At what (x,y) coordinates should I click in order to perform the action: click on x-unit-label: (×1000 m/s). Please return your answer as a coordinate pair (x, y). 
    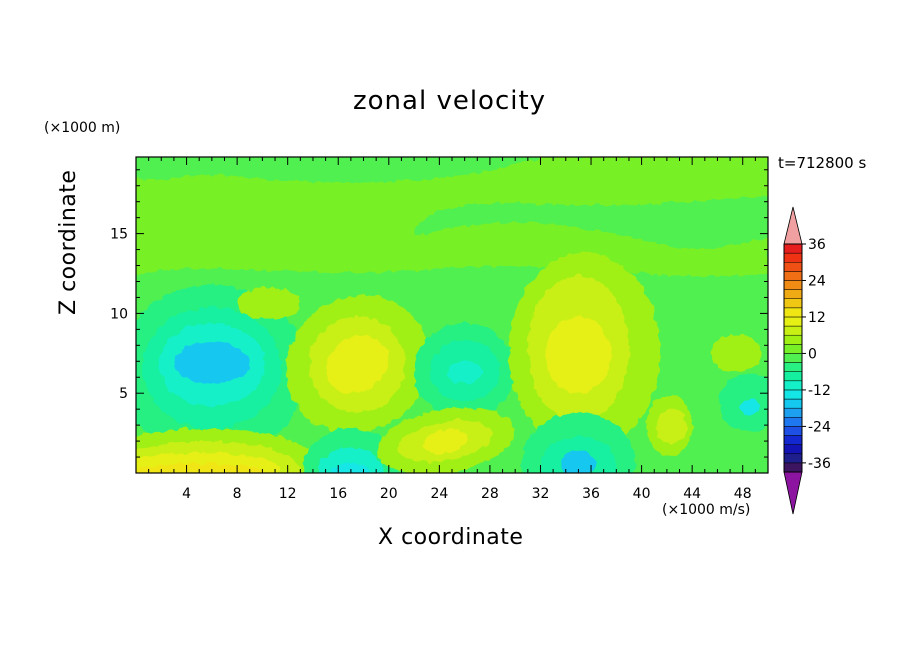
    Looking at the image, I should click on (706, 510).